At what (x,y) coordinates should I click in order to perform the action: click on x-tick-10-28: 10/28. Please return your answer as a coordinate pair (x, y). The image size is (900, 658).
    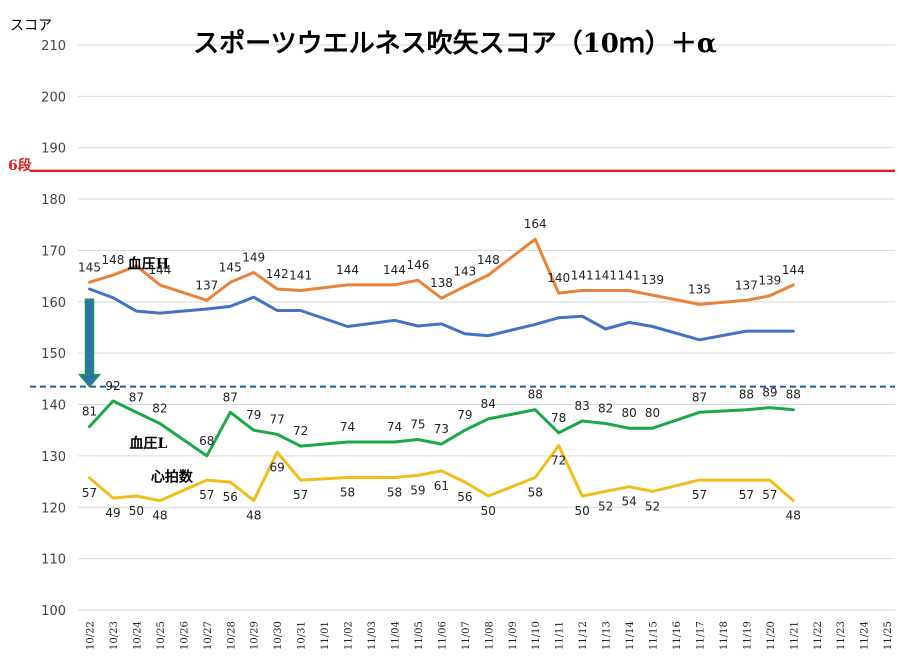
    Looking at the image, I should click on (231, 635).